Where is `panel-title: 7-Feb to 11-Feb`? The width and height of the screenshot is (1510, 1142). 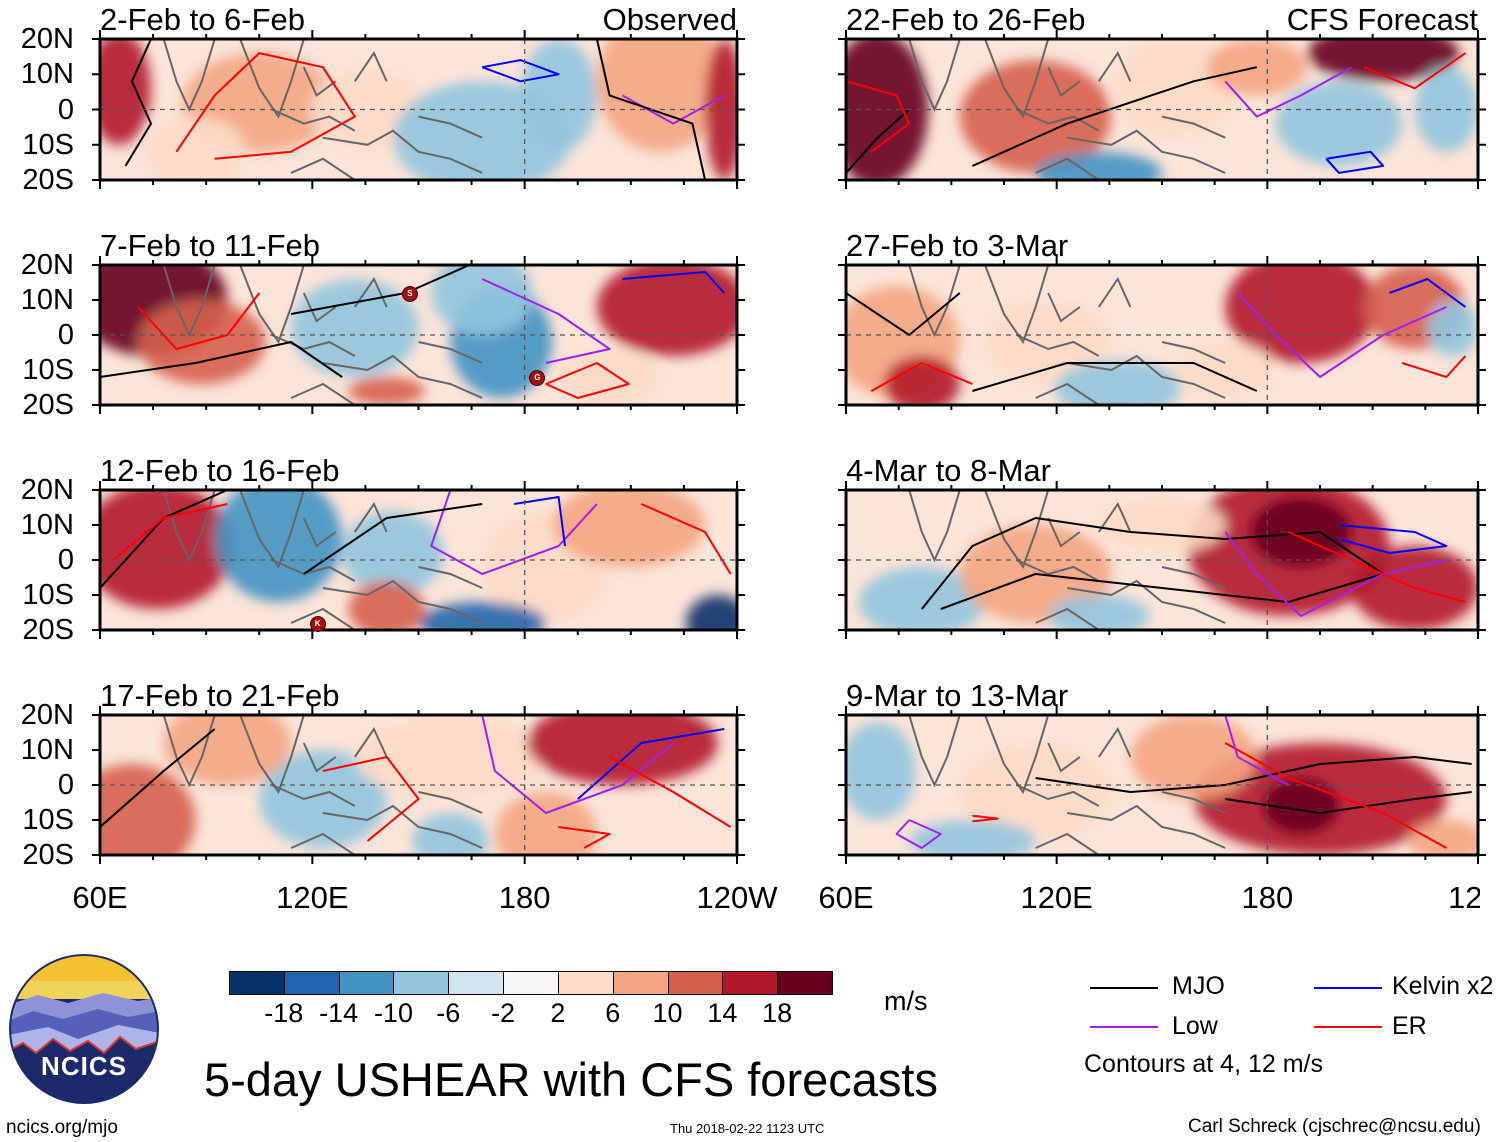
panel-title: 7-Feb to 11-Feb is located at coordinates (210, 245).